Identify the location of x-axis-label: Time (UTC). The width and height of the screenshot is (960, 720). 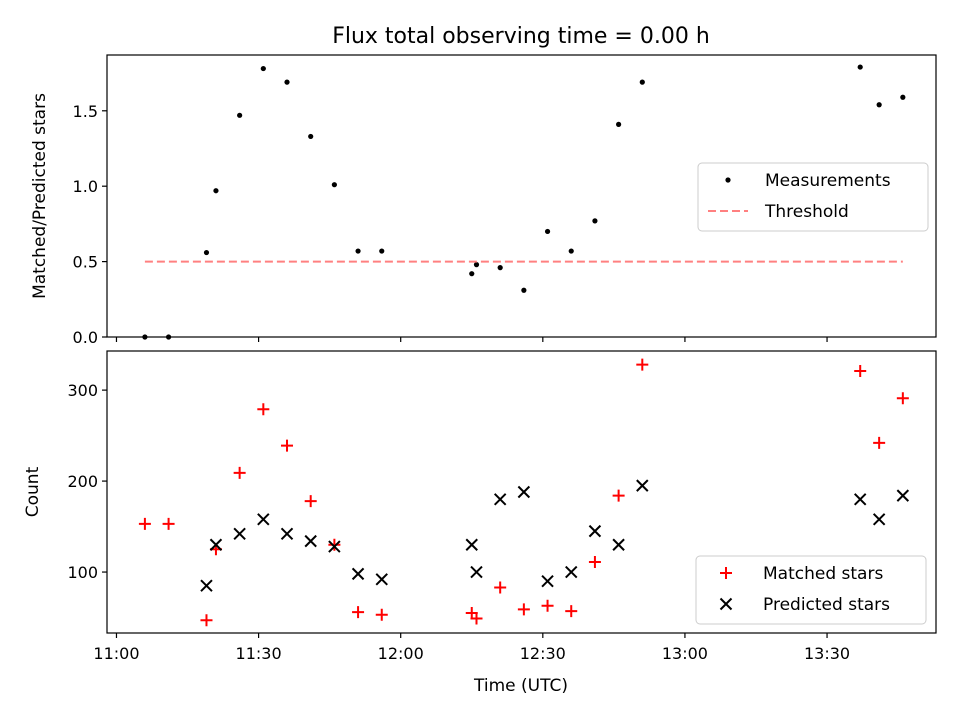
(520, 686).